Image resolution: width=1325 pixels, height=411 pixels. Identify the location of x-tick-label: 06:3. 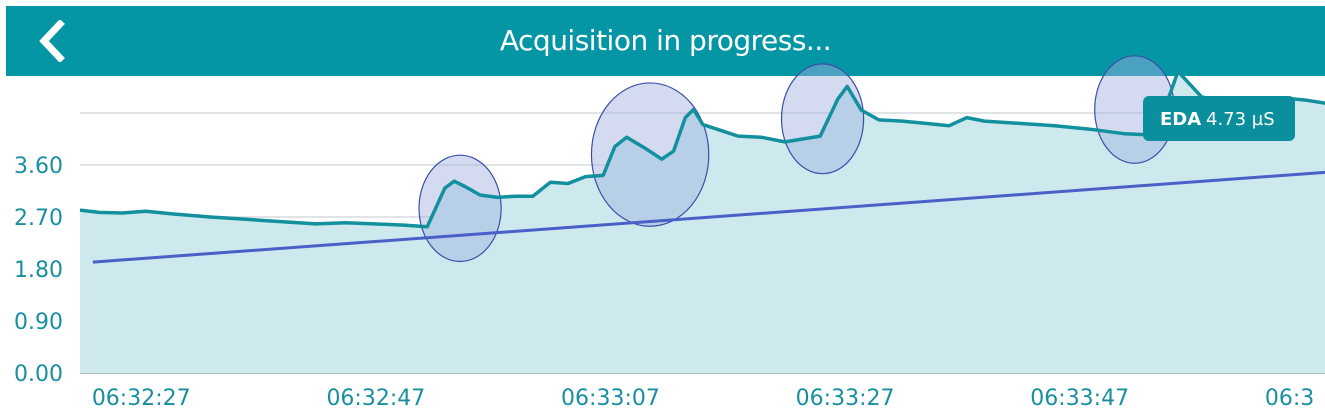
(1289, 398).